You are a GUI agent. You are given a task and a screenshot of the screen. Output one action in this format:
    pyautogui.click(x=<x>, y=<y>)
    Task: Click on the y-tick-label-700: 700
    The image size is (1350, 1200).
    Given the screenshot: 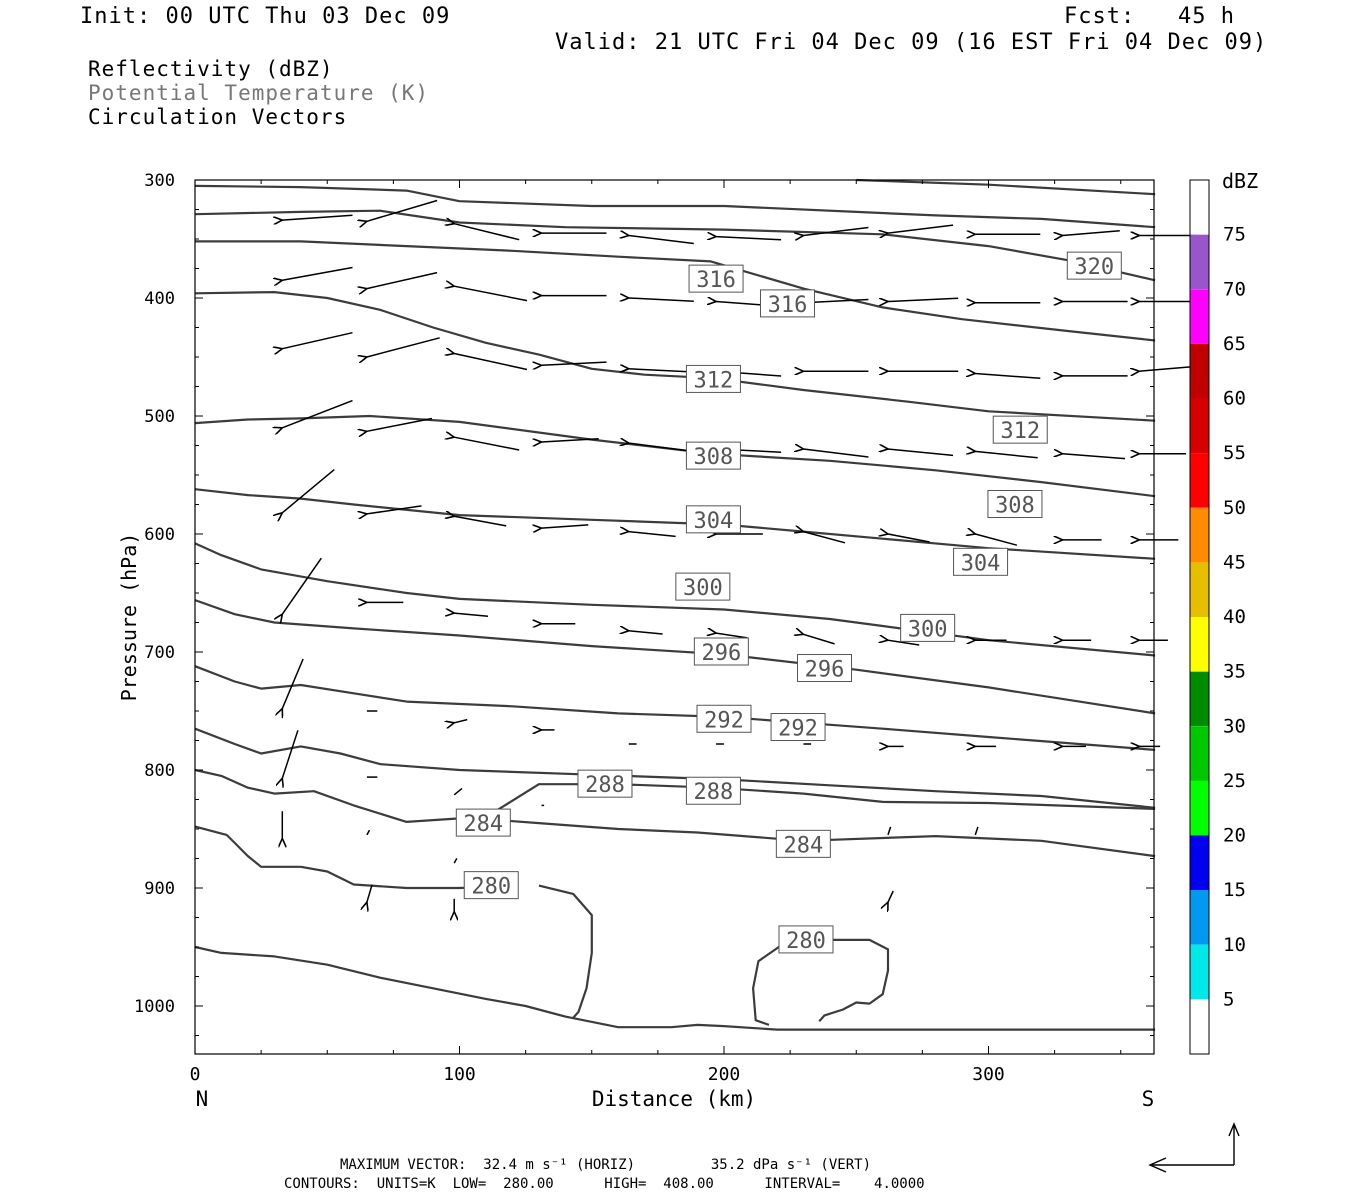 What is the action you would take?
    pyautogui.click(x=159, y=653)
    